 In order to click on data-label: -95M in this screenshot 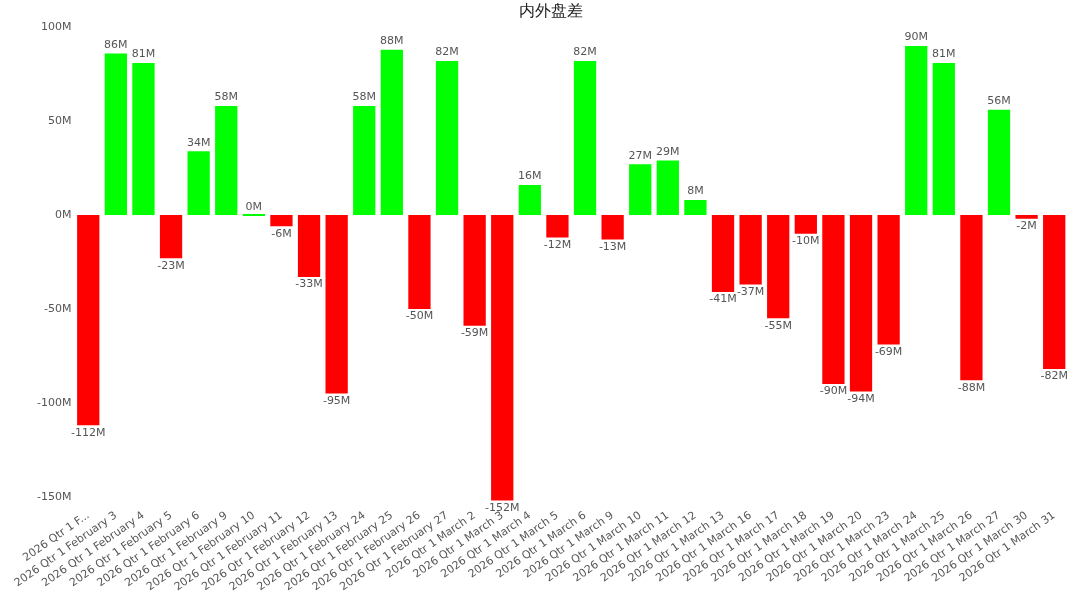, I will do `click(336, 400)`.